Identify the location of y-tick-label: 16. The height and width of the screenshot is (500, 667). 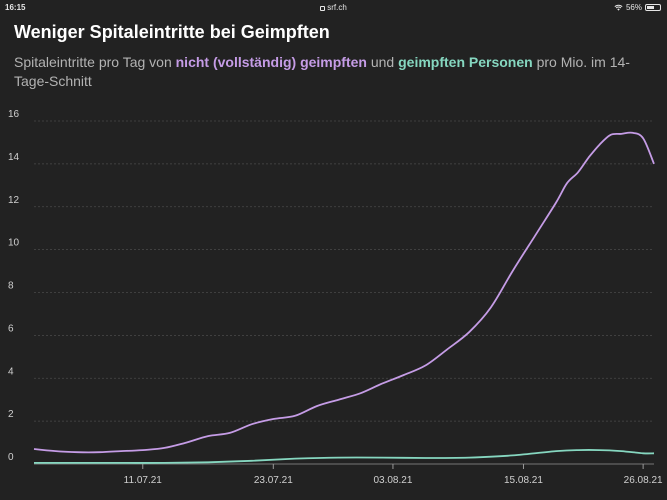
(14, 114).